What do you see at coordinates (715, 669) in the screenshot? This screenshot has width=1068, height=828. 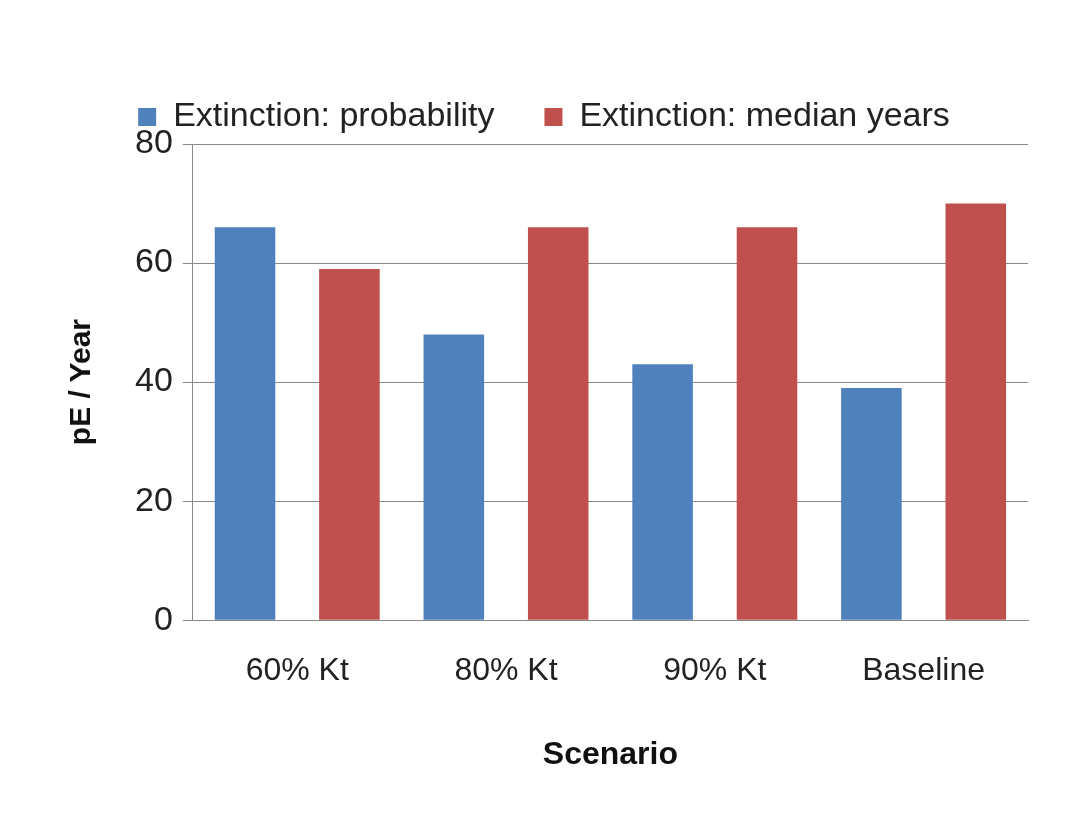 I see `x-tick-label: 90% Kt` at bounding box center [715, 669].